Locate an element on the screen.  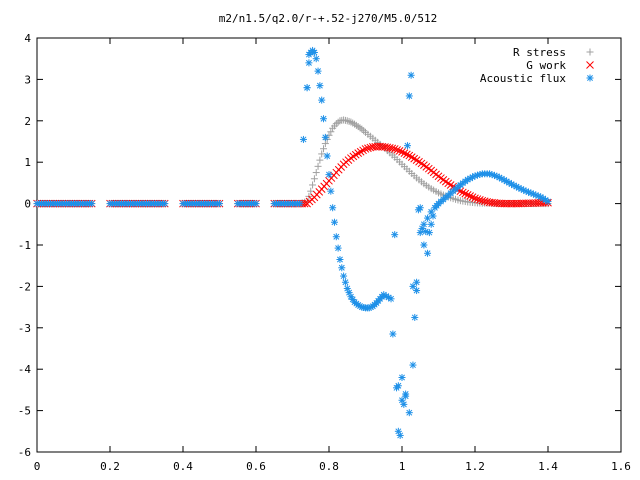
x-tick-label: 1.4 is located at coordinates (548, 466).